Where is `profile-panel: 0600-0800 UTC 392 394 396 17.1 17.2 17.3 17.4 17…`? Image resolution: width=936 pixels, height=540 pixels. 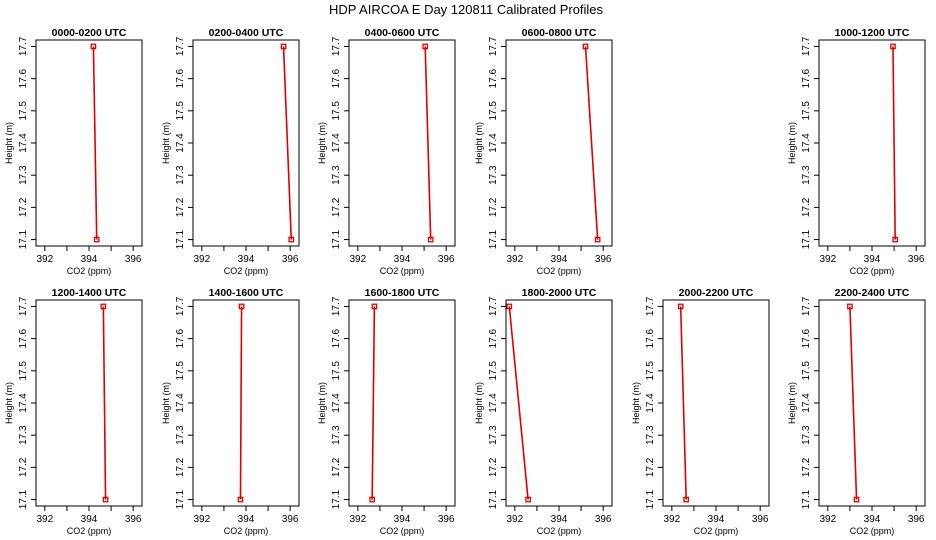 profile-panel: 0600-0800 UTC 392 394 396 17.1 17.2 17.3 17.4 17… is located at coordinates (543, 151).